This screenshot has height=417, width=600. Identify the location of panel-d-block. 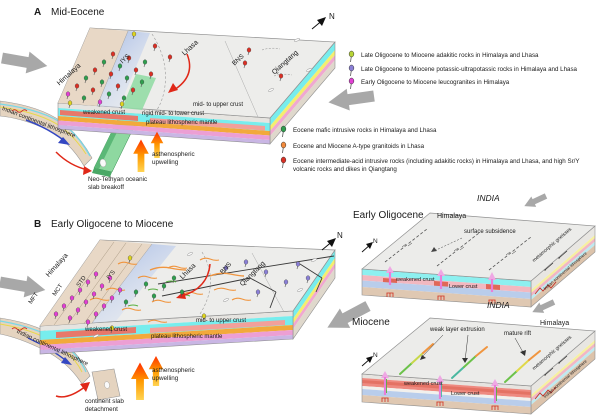
(478, 355).